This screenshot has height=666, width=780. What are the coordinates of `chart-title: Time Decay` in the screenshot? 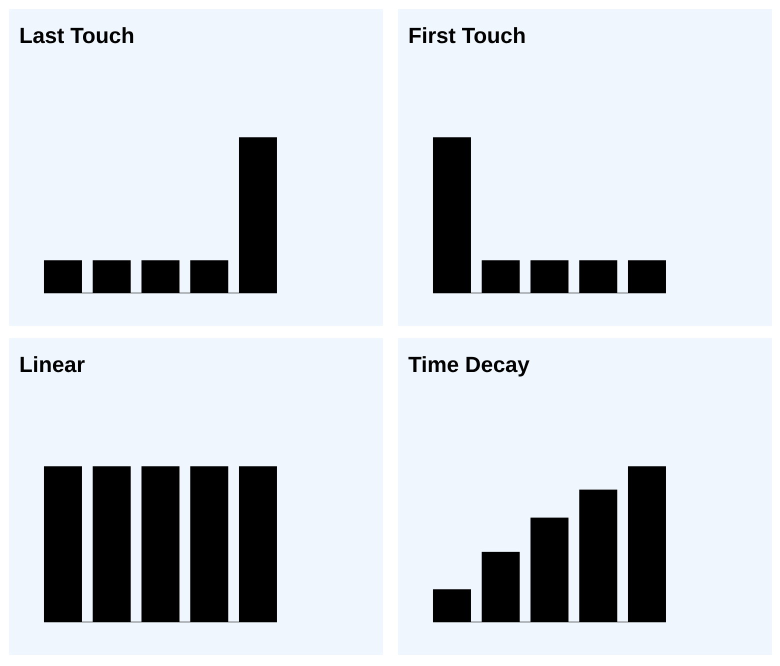 It's located at (469, 366).